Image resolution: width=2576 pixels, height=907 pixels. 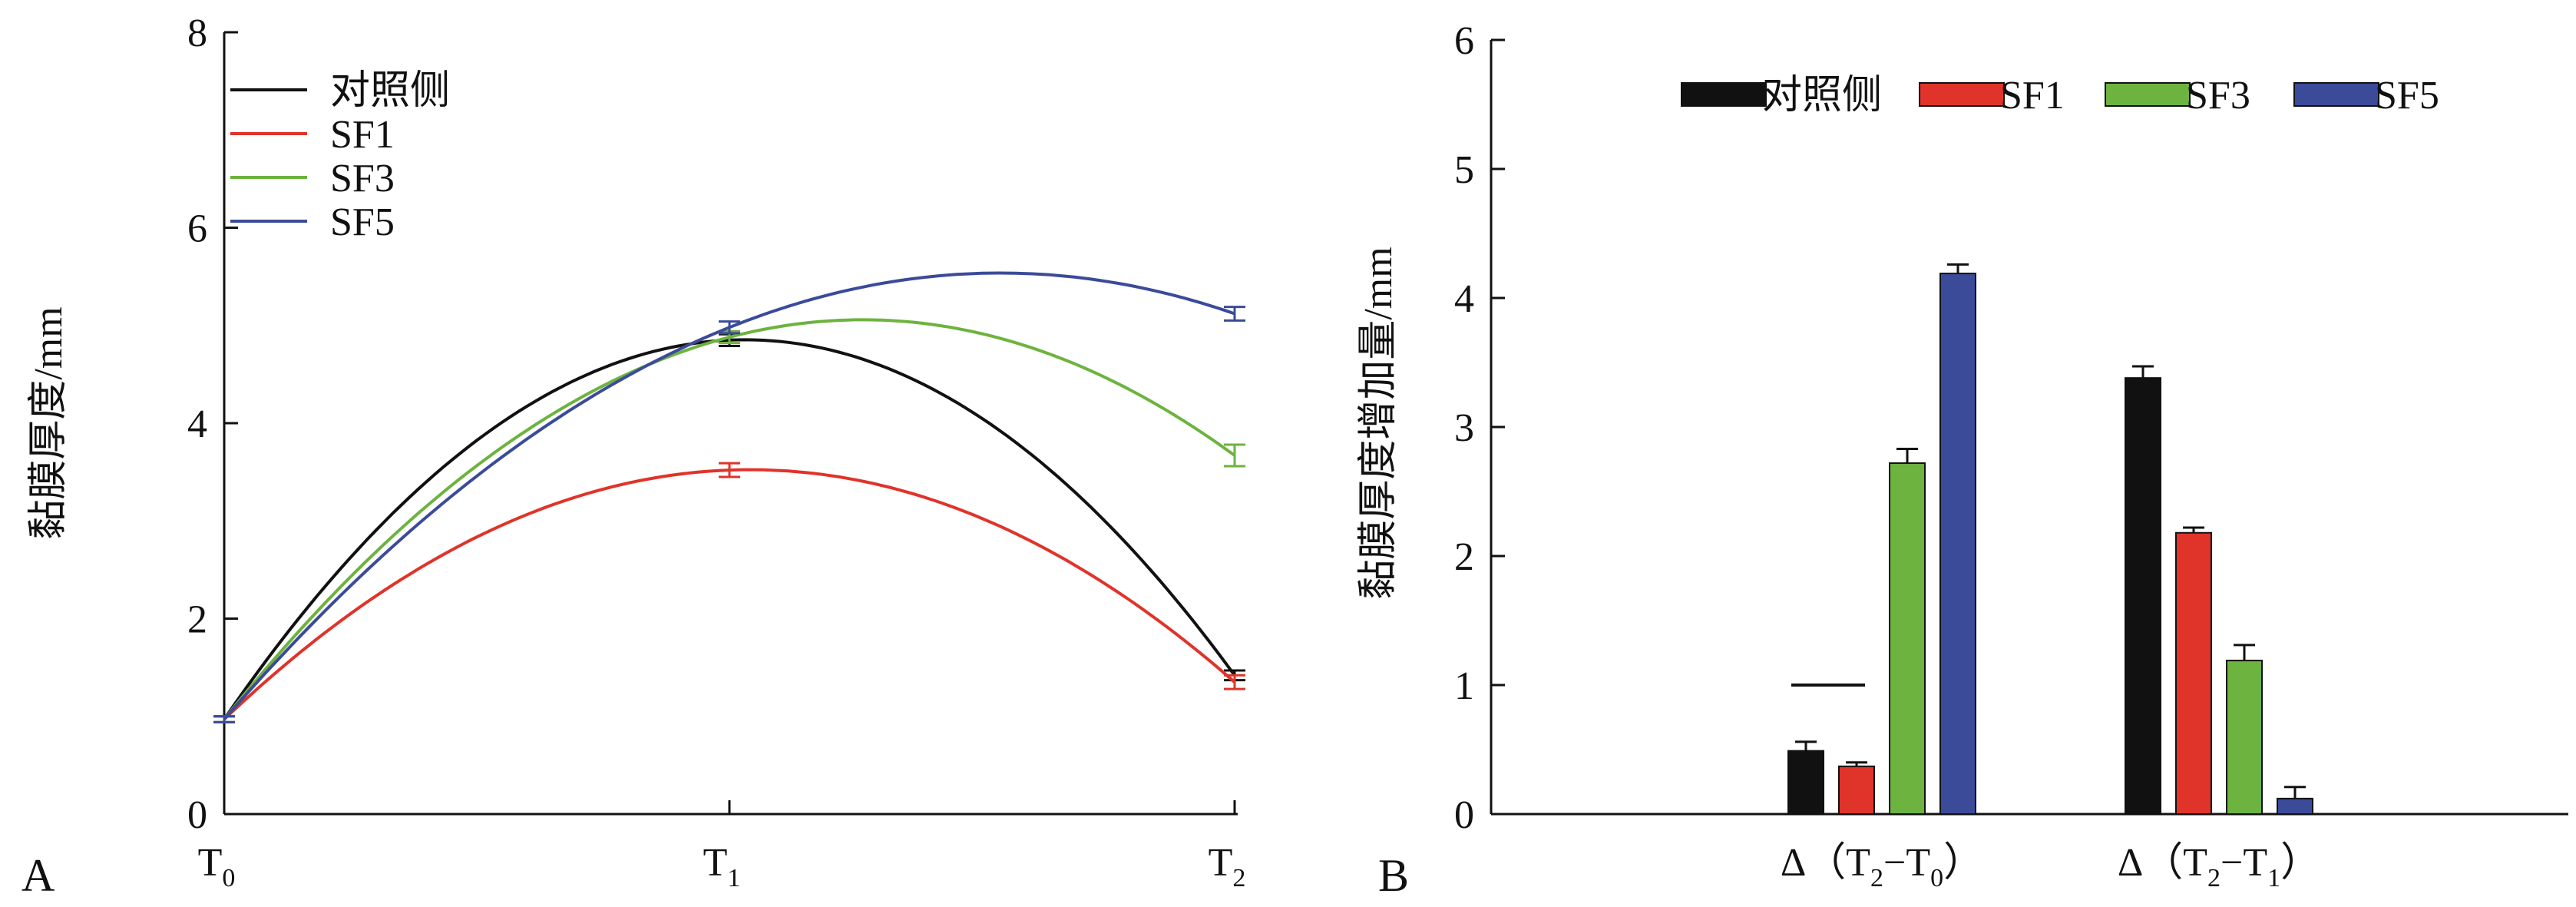 What do you see at coordinates (1479, 428) in the screenshot?
I see `panel-b-y-ticks: 0 1 2 3 4 5 6` at bounding box center [1479, 428].